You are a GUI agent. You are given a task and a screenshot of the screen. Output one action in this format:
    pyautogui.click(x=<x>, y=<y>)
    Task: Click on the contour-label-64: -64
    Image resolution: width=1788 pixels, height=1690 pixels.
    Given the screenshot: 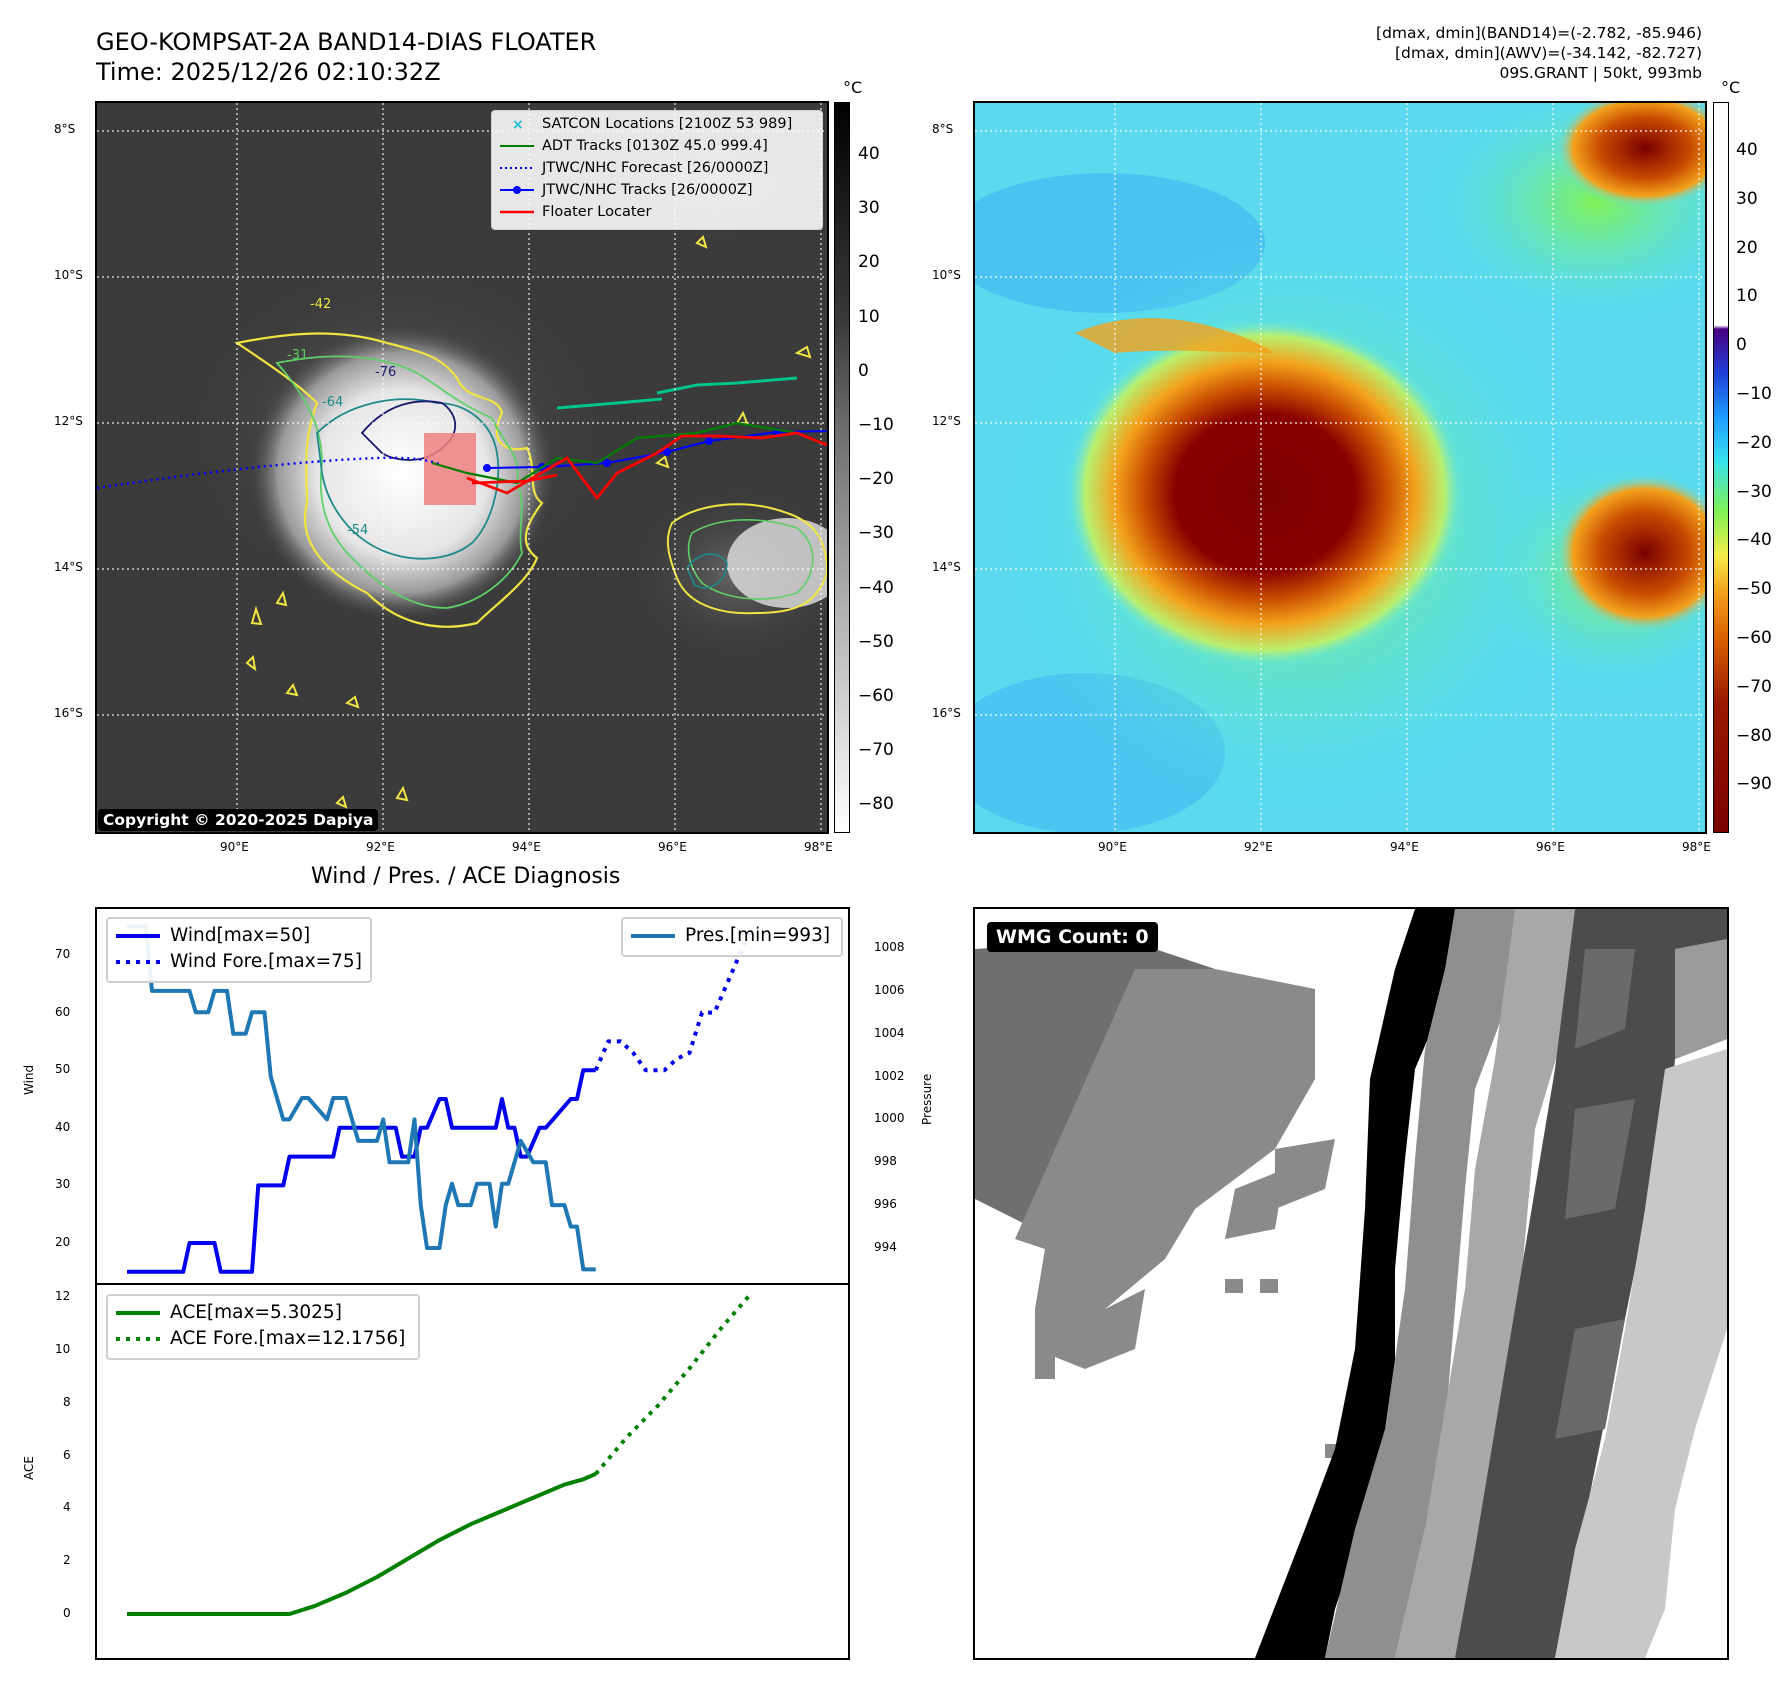 What is the action you would take?
    pyautogui.click(x=333, y=402)
    